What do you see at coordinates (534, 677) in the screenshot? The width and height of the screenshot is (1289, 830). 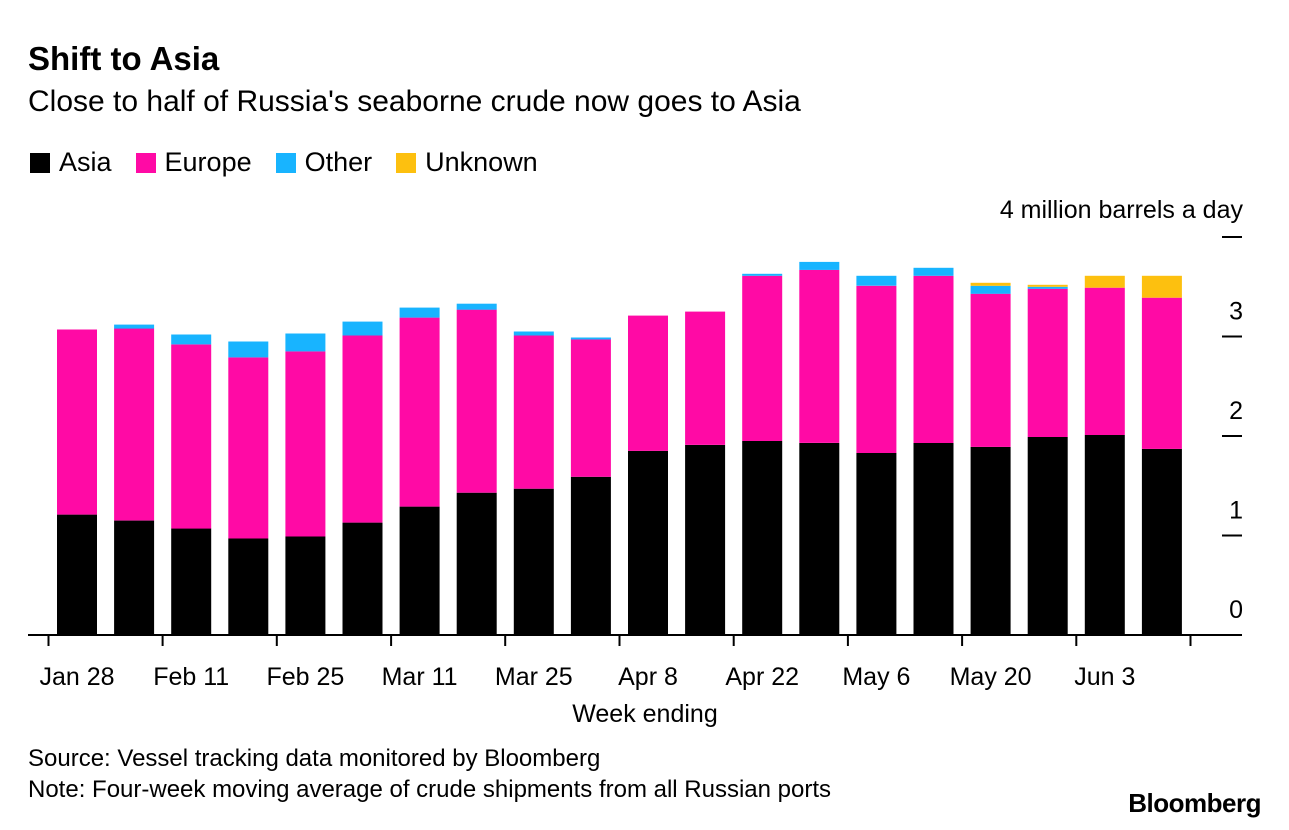 I see `x-tick-label-8: Mar 25` at bounding box center [534, 677].